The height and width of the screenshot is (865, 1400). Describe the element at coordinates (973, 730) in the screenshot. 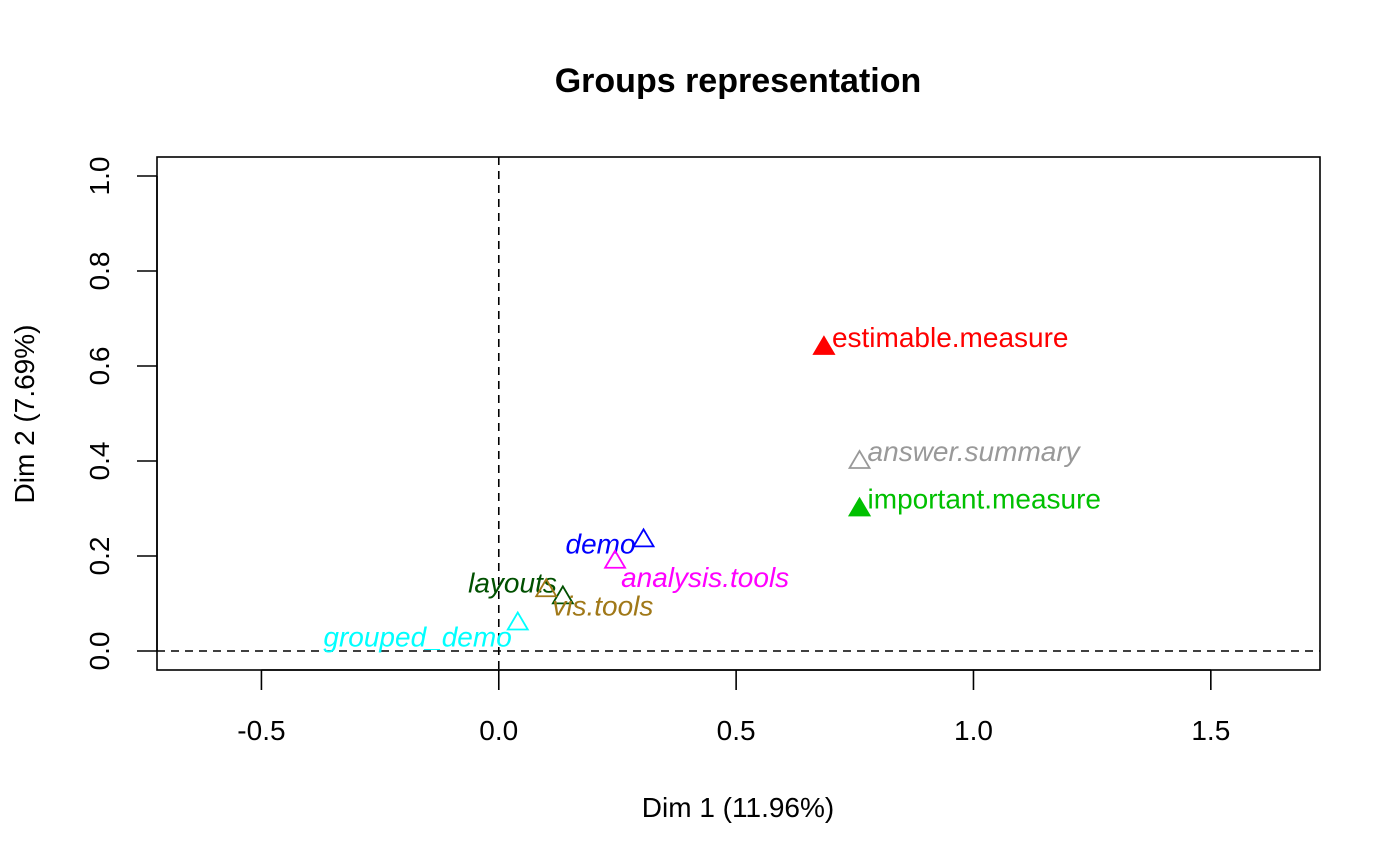

I see `x-tick-label: 1.0` at that location.